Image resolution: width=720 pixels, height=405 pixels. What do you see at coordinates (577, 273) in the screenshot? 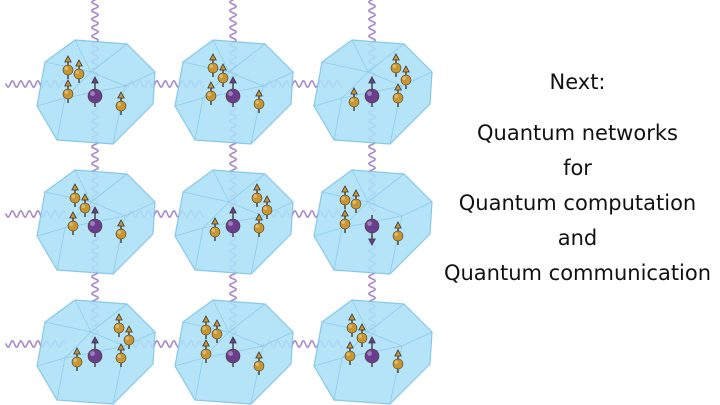
I see `caption-line-5: Quantum communication` at bounding box center [577, 273].